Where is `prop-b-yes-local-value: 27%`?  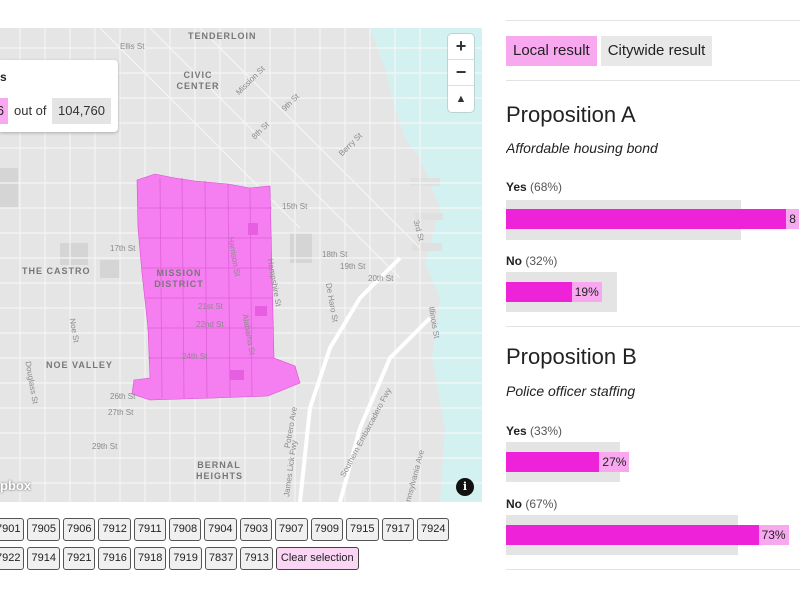
prop-b-yes-local-value: 27% is located at coordinates (614, 462).